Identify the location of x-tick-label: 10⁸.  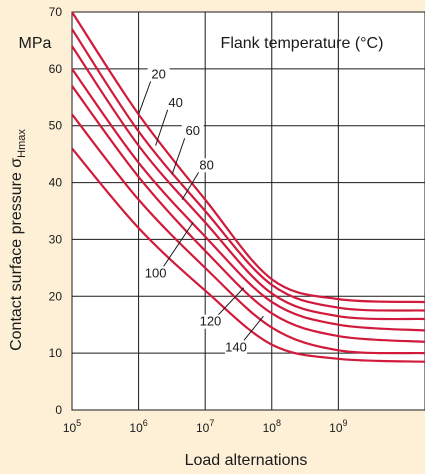
(272, 426).